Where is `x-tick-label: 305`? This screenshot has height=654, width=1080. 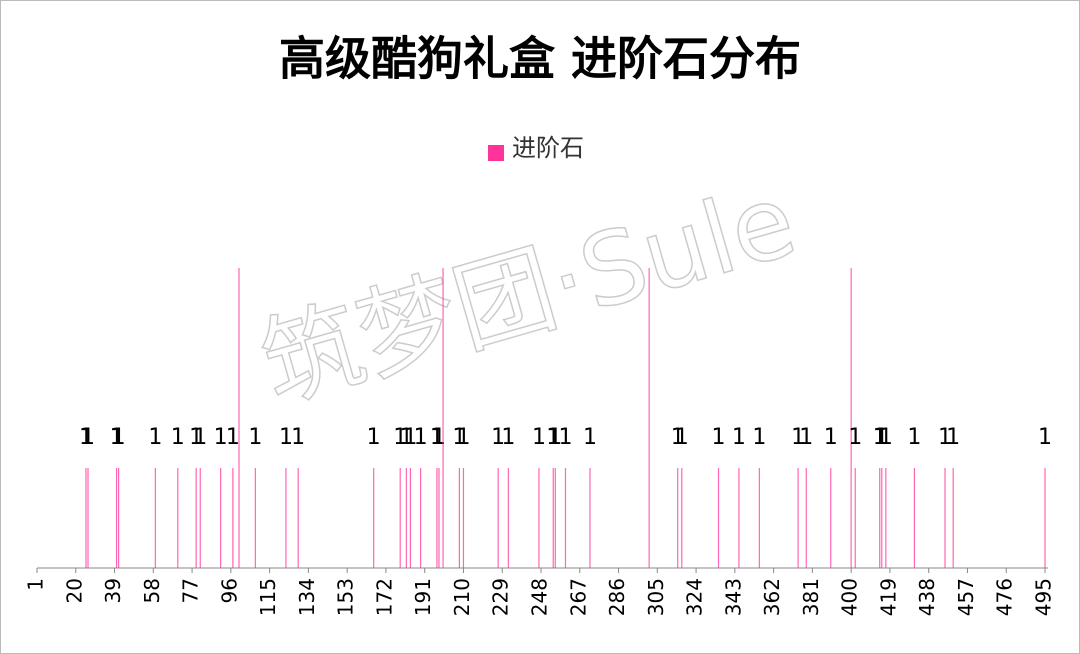 x-tick-label: 305 is located at coordinates (656, 597).